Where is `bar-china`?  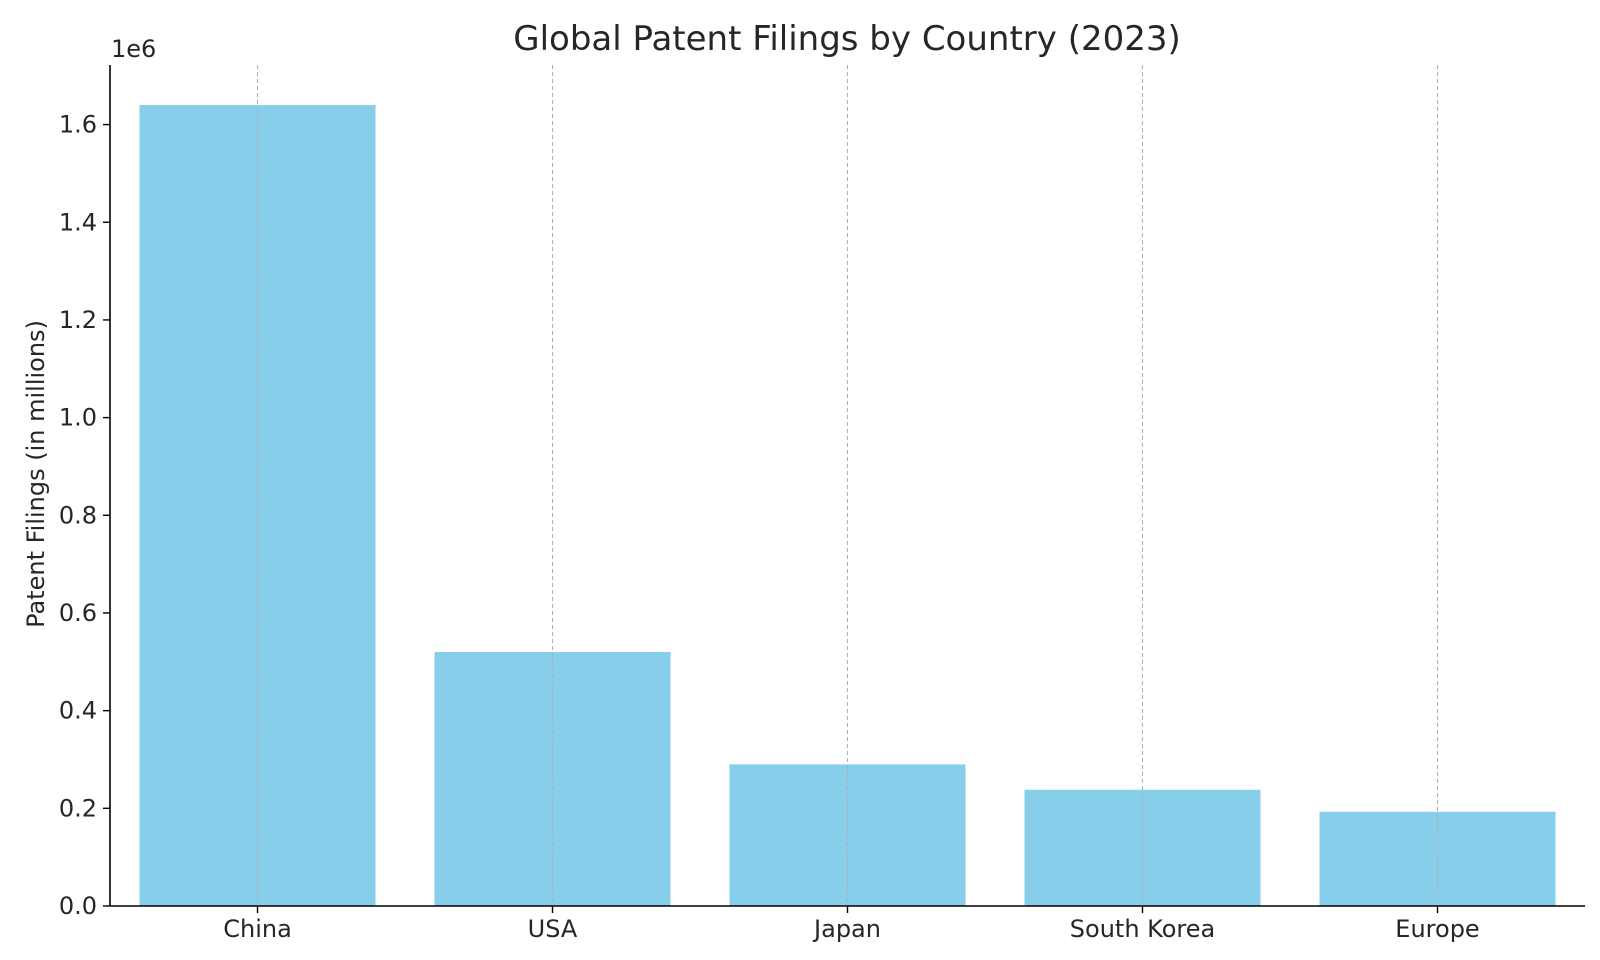 bar-china is located at coordinates (257, 506).